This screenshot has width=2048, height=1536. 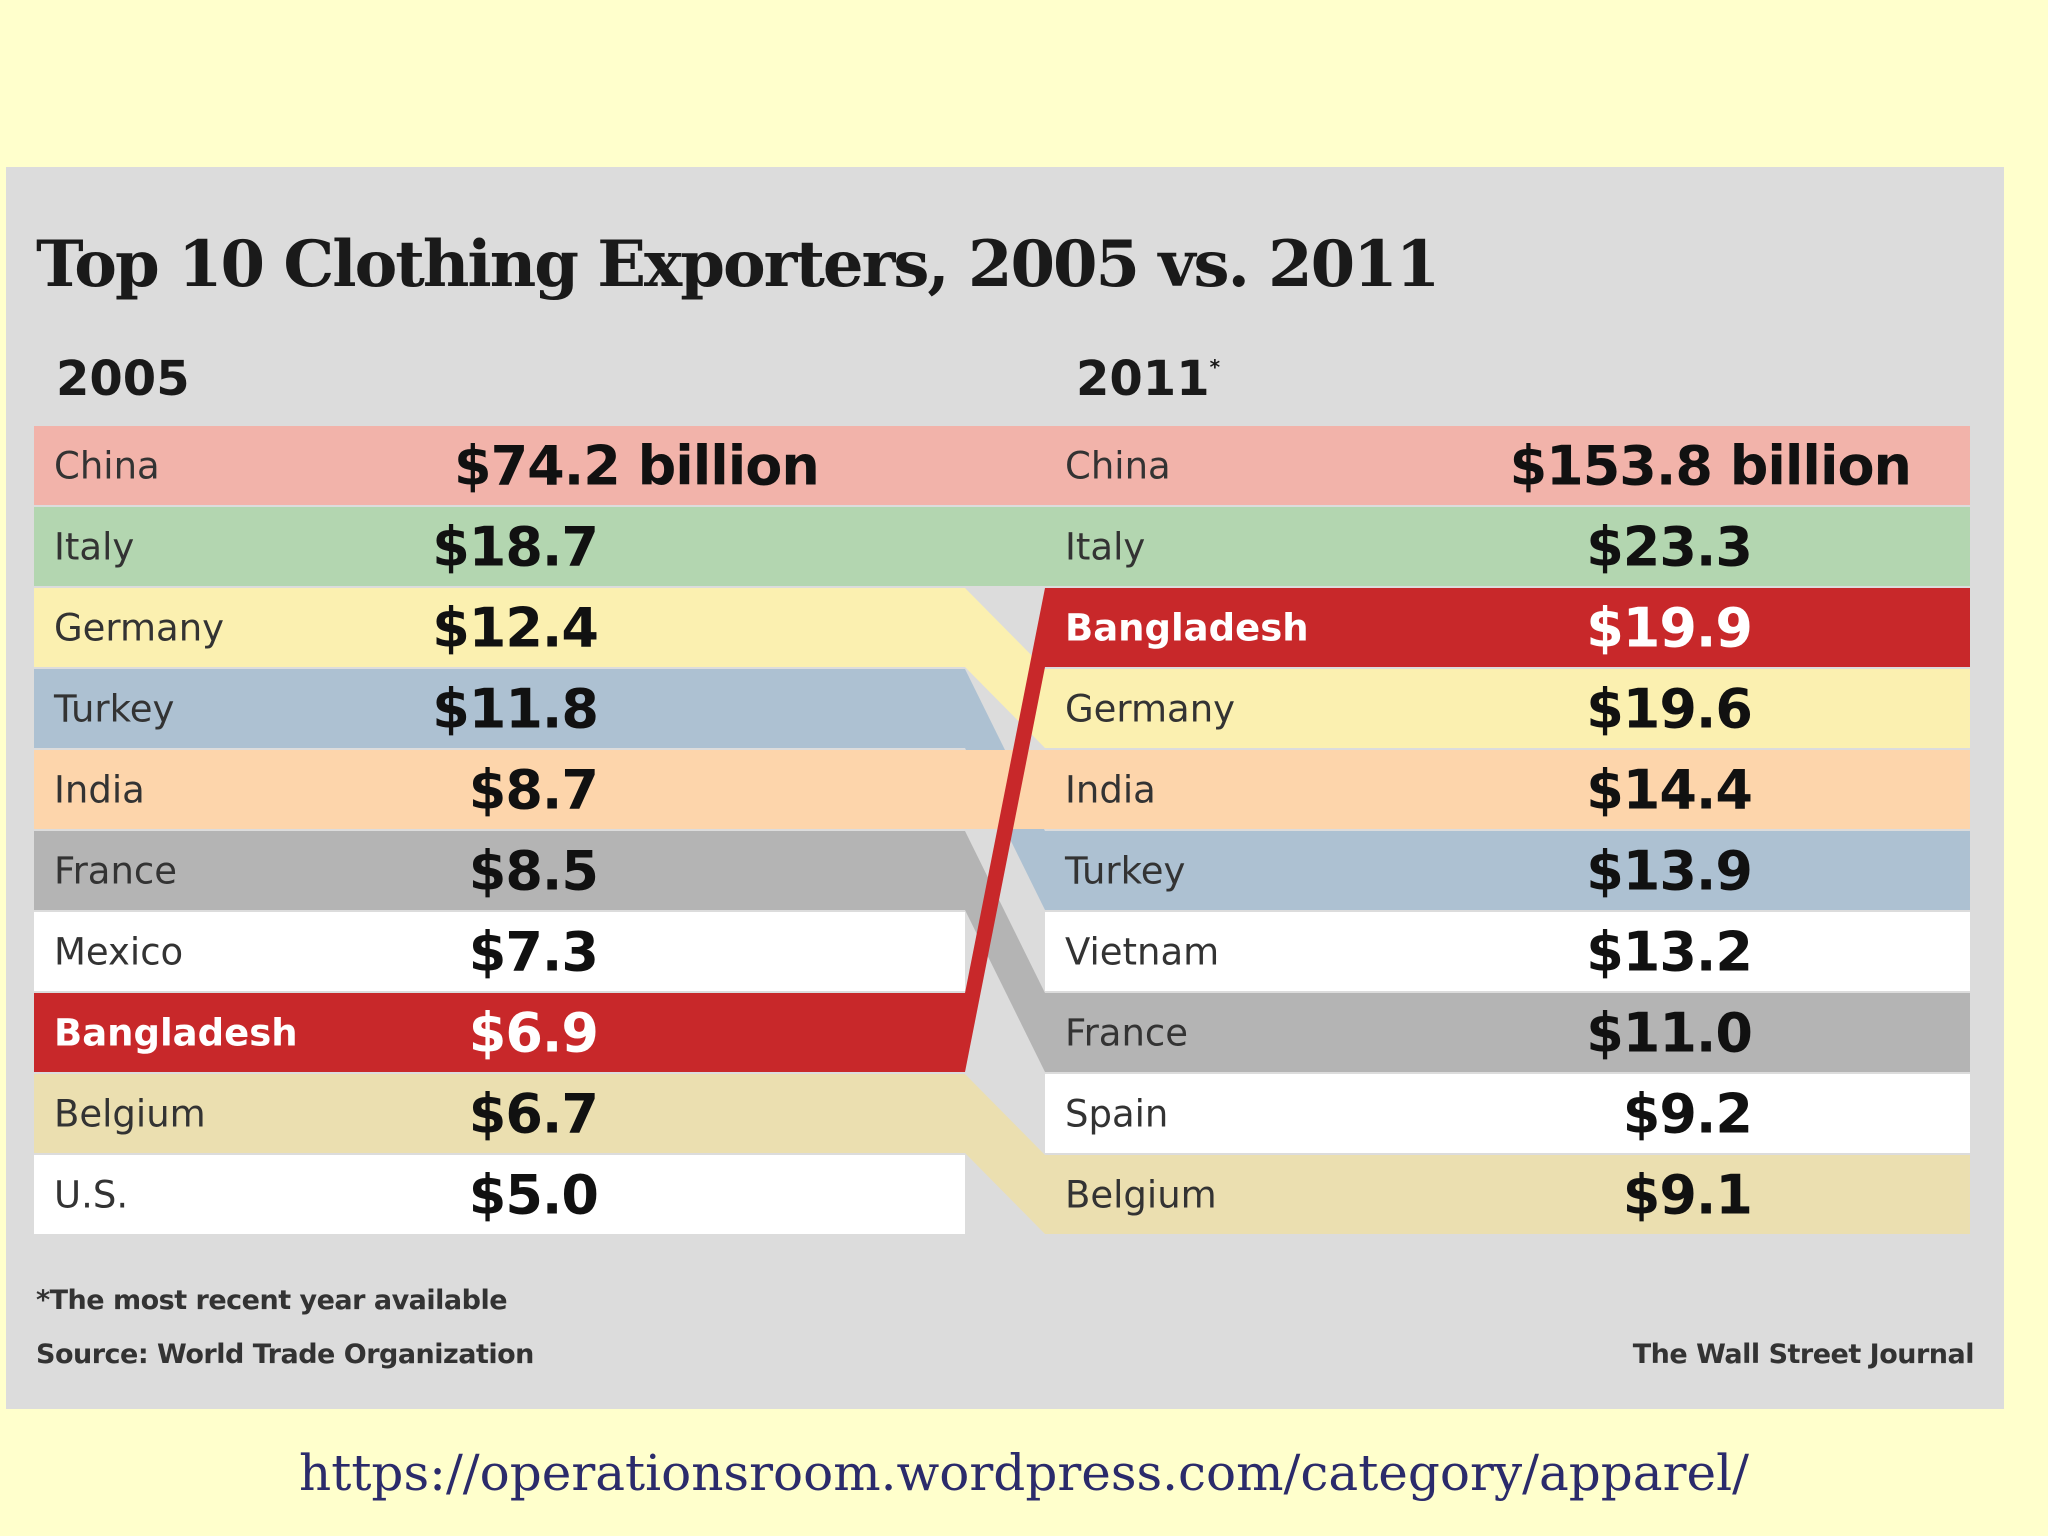 I want to click on left-band-mexico, so click(x=499, y=951).